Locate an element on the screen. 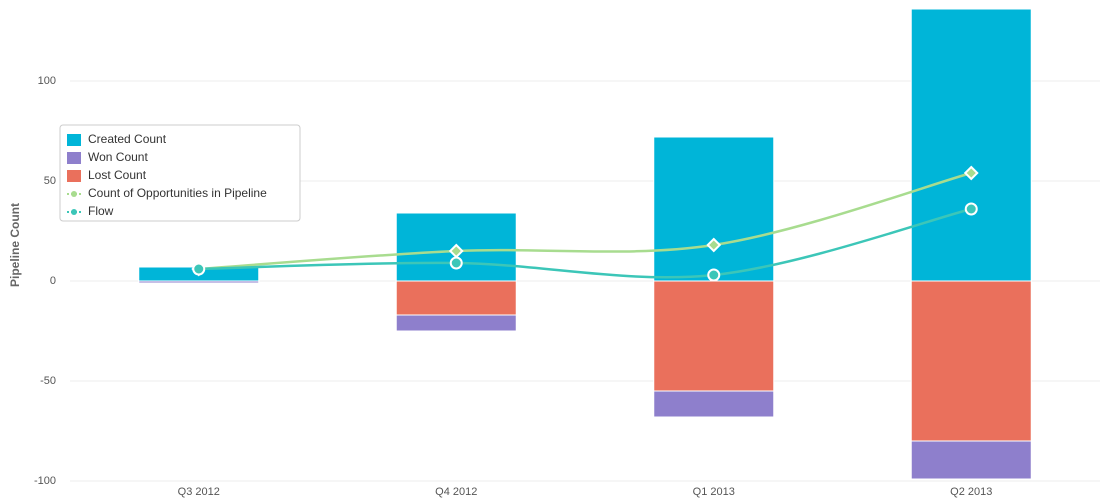 The width and height of the screenshot is (1104, 502). y-tick-label: -100 is located at coordinates (45, 481).